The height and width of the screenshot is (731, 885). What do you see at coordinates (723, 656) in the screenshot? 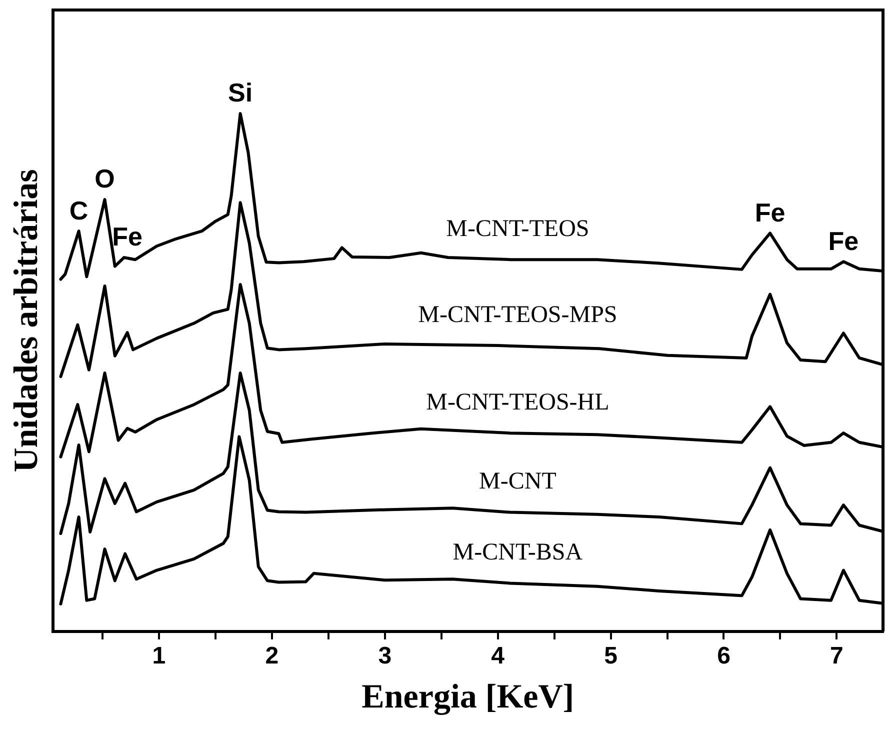
I see `x-tick-label: 6` at bounding box center [723, 656].